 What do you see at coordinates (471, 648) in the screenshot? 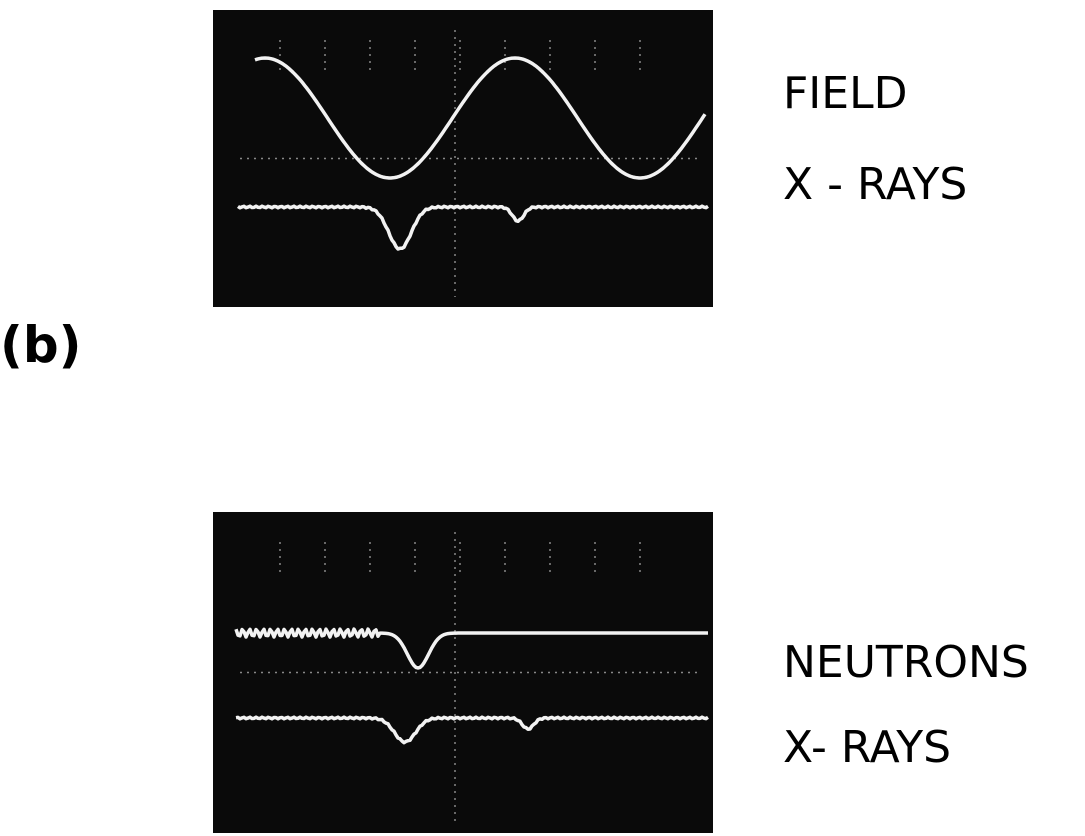
I see `neutron-trace` at bounding box center [471, 648].